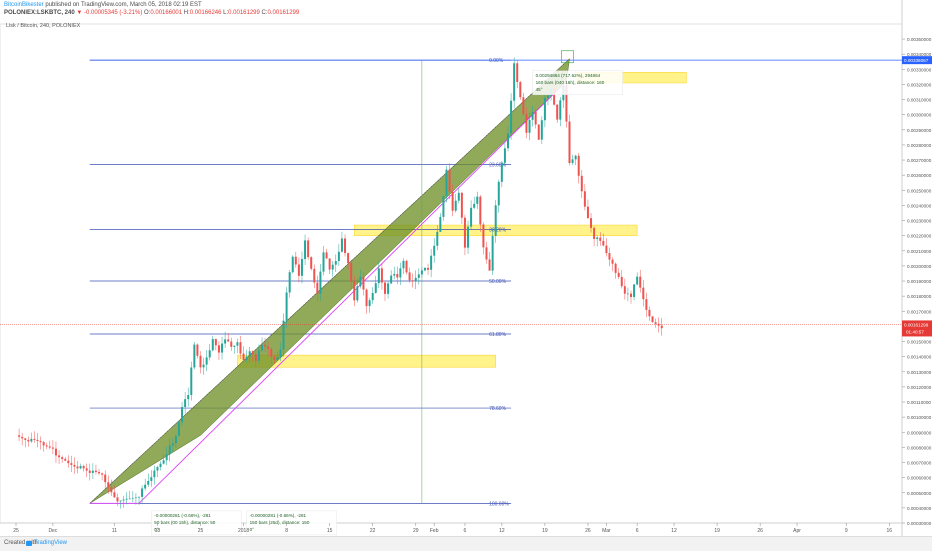  What do you see at coordinates (570, 82) in the screenshot?
I see `measure-text: 160 bars (040 16h), distance: 160` at bounding box center [570, 82].